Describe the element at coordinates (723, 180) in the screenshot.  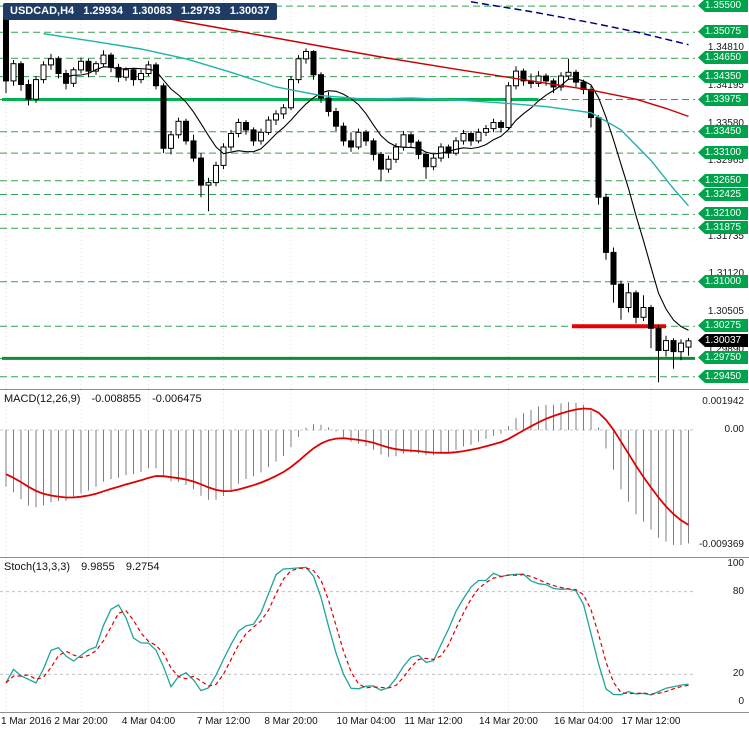
I see `price-level-badge: 1.32650` at that location.